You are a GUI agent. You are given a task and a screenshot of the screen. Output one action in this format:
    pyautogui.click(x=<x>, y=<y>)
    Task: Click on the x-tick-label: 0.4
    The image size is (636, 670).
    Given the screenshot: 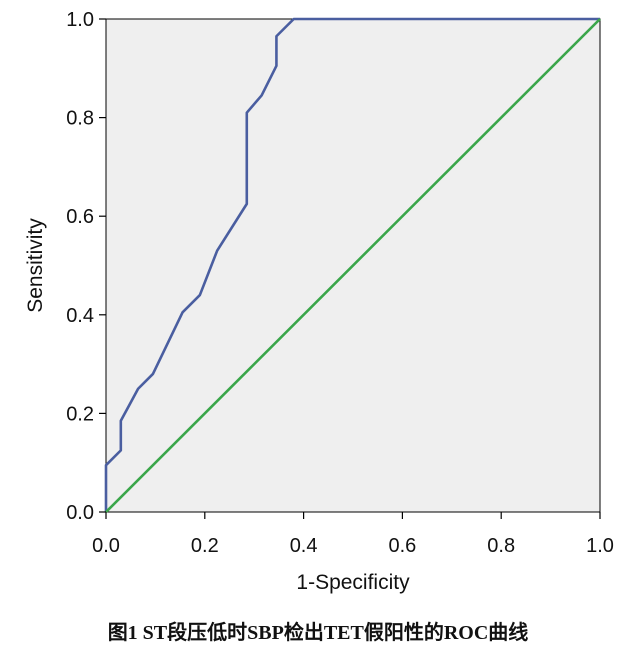 What is the action you would take?
    pyautogui.click(x=304, y=546)
    